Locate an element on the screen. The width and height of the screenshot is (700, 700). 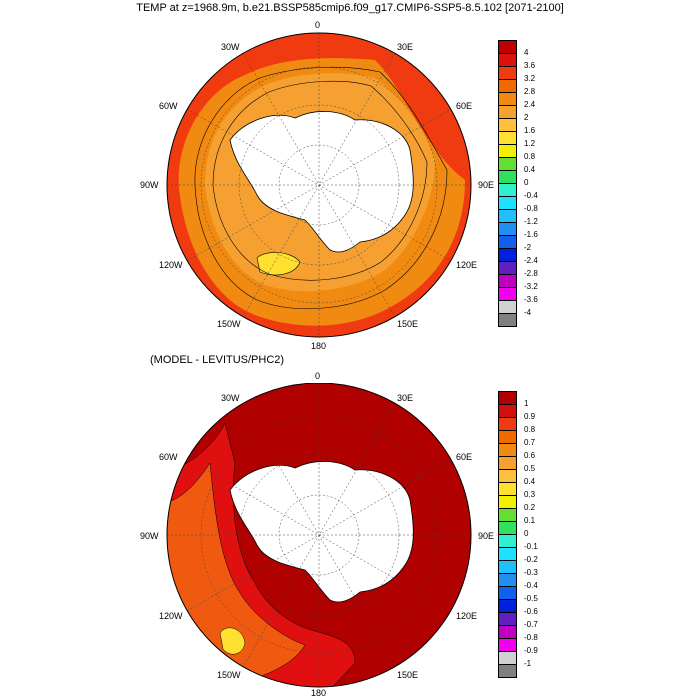
top-colorbar-tick-label: -1.6 is located at coordinates (531, 234).